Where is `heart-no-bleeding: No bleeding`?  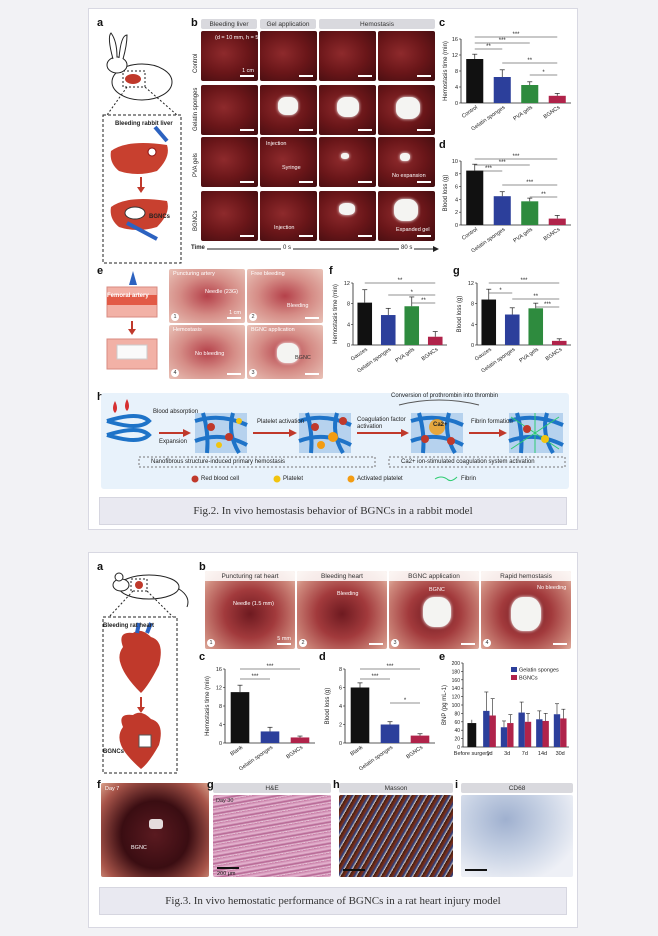
heart-no-bleeding: No bleeding is located at coordinates (552, 588).